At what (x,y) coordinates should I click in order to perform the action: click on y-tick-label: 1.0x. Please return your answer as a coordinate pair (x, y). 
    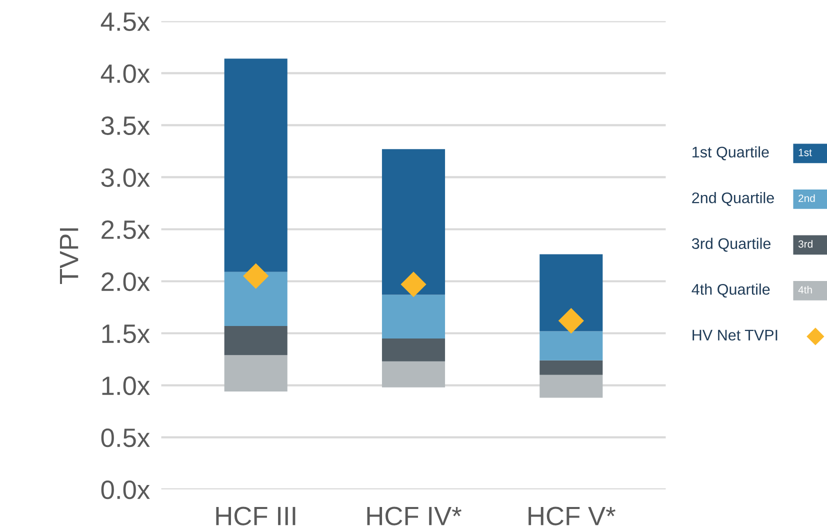
    Looking at the image, I should click on (126, 386).